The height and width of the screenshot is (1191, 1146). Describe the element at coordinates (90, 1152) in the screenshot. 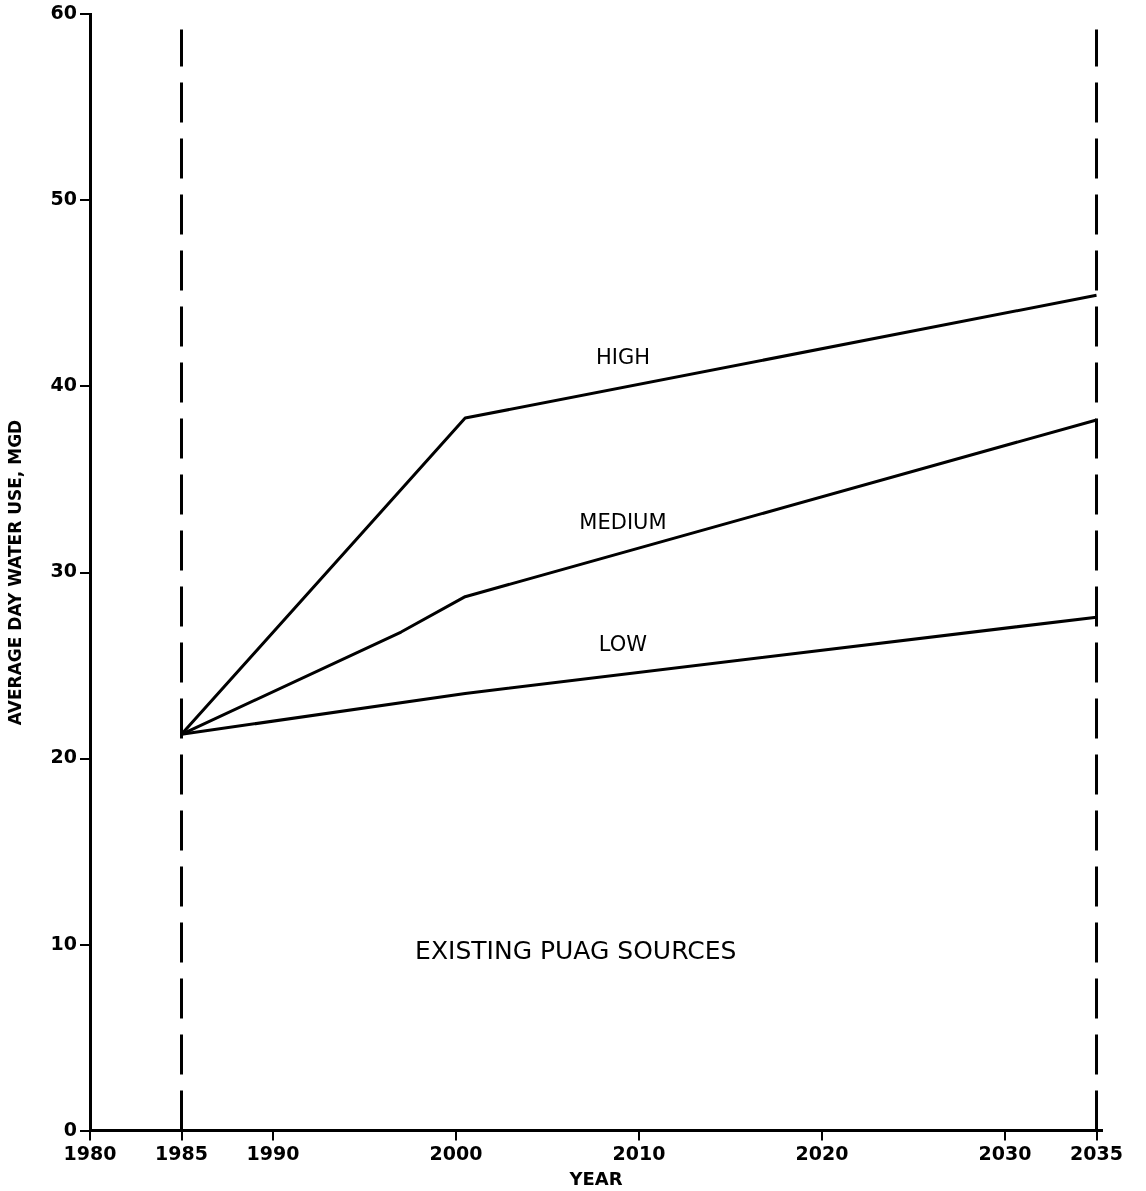

I see `x-tick-label: 1980` at that location.